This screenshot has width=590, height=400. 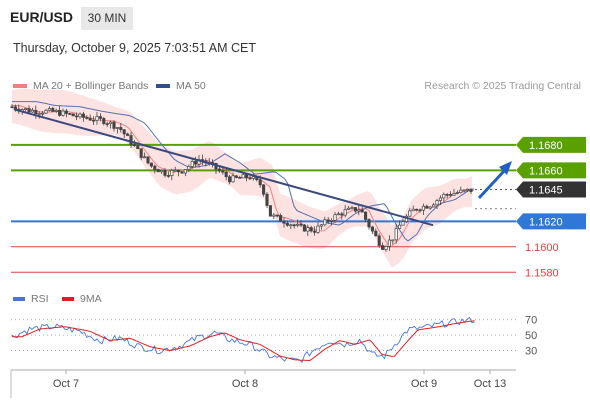 I want to click on level-tag-text: 1.1645, so click(x=546, y=191).